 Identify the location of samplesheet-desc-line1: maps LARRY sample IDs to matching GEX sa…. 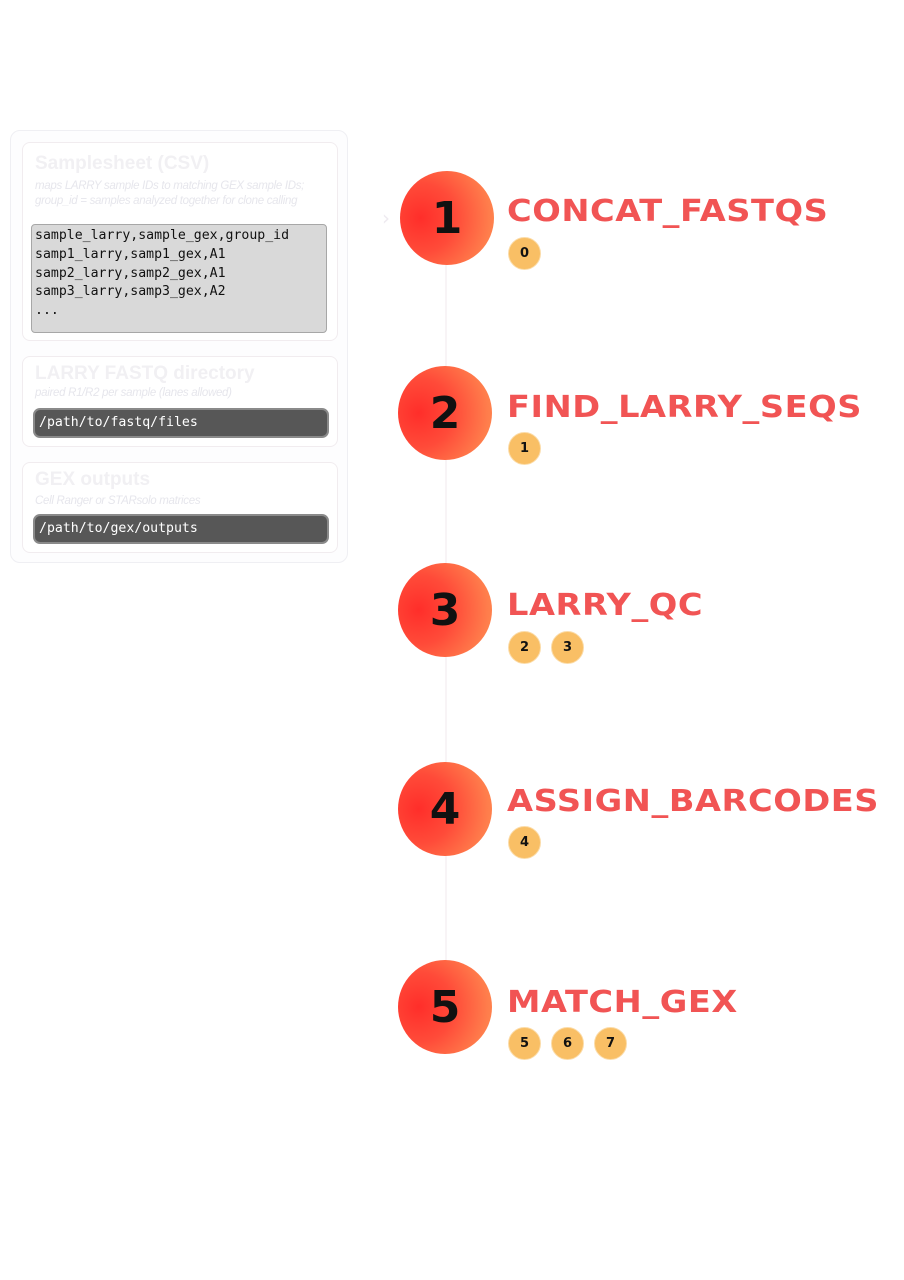
(170, 186).